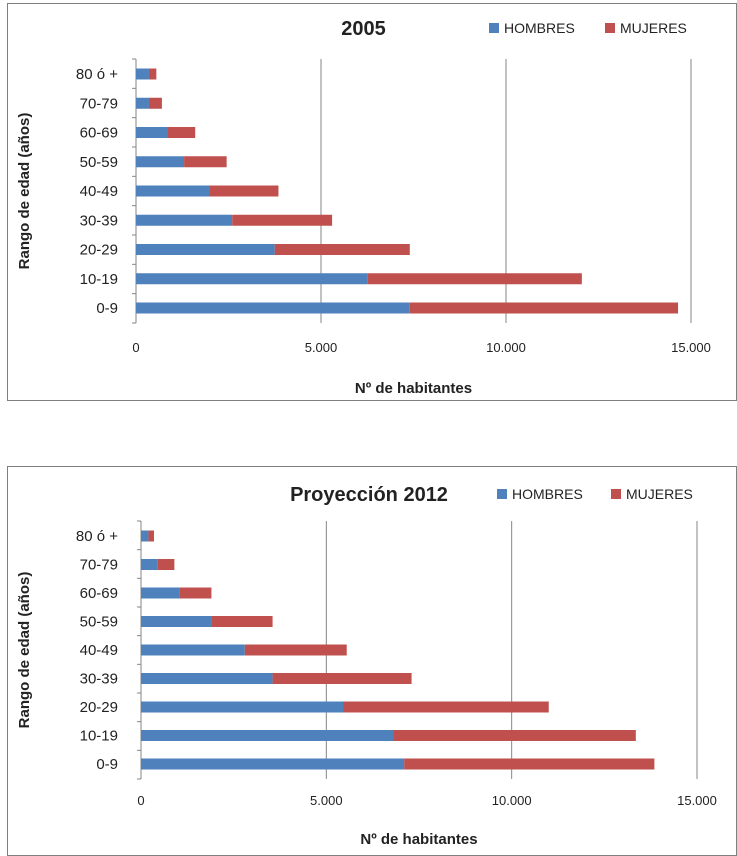 This screenshot has width=737, height=856. I want to click on chart-title: 2005, so click(363, 29).